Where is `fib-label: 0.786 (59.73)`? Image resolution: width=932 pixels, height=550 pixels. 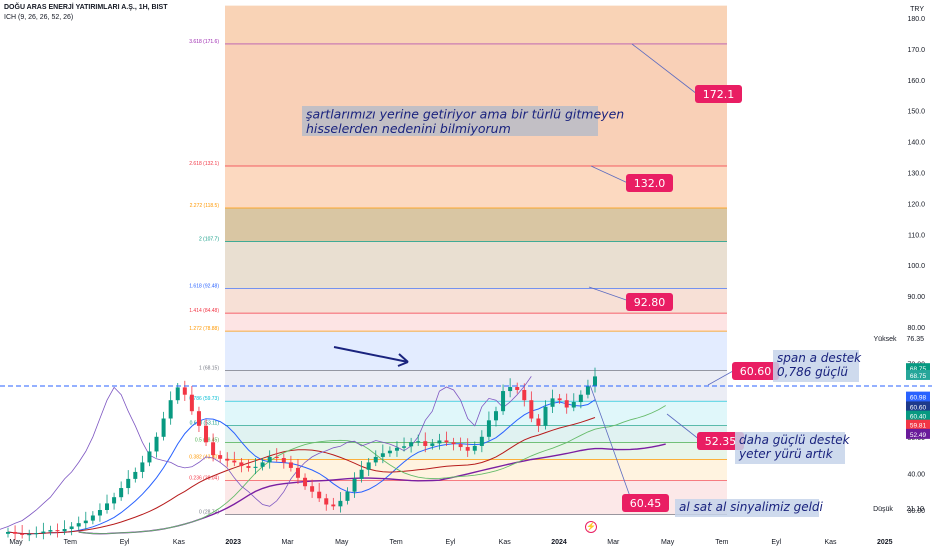 fib-label: 0.786 (59.73) is located at coordinates (204, 399).